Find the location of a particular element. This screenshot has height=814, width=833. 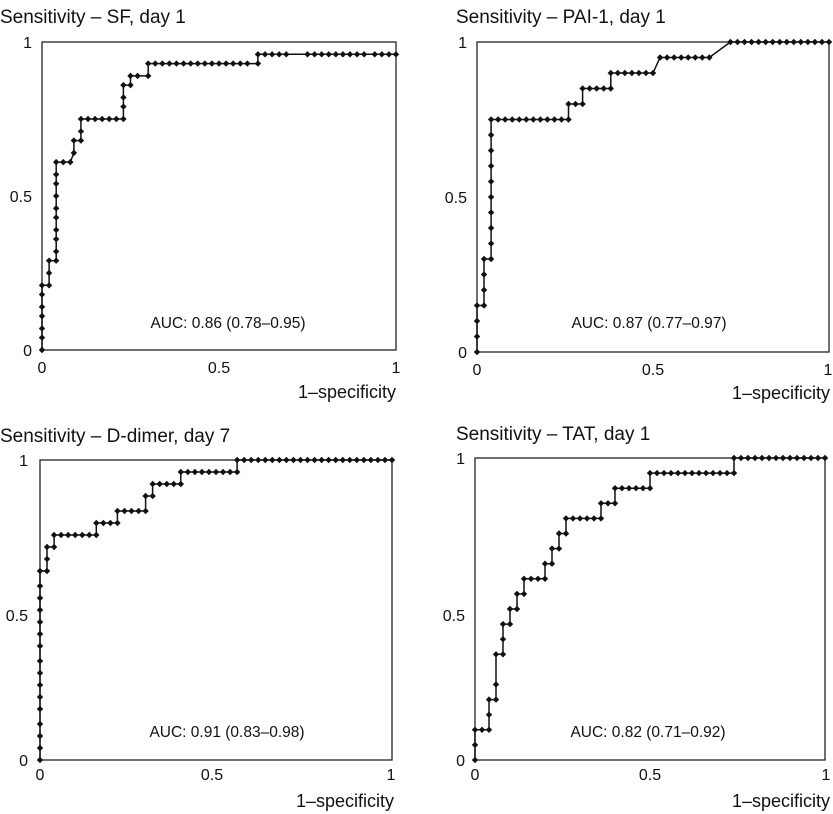

chart-title: Sensitivity – PAI-1, day 1 is located at coordinates (561, 17).